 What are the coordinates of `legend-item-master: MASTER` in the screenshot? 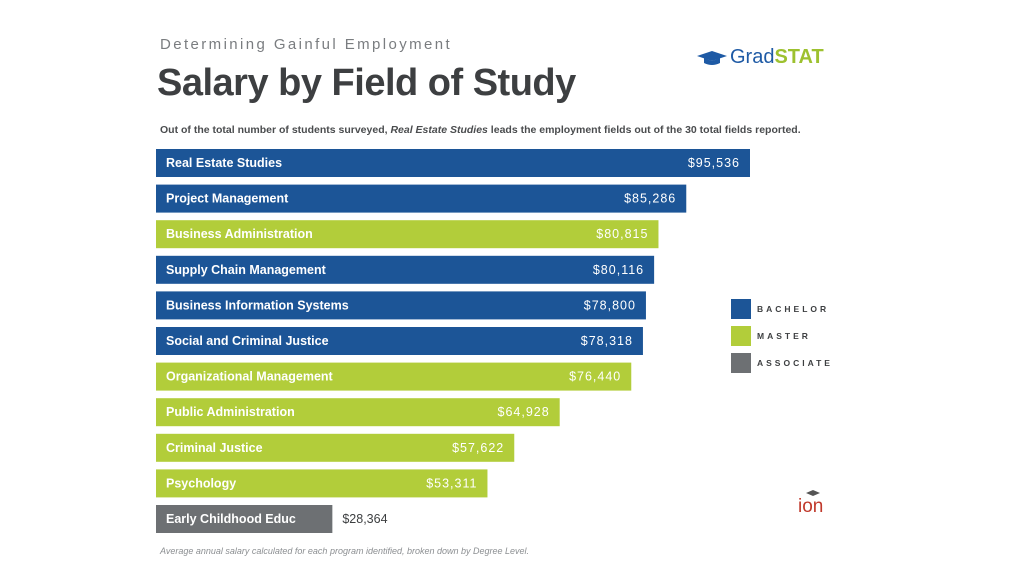 It's located at (782, 336).